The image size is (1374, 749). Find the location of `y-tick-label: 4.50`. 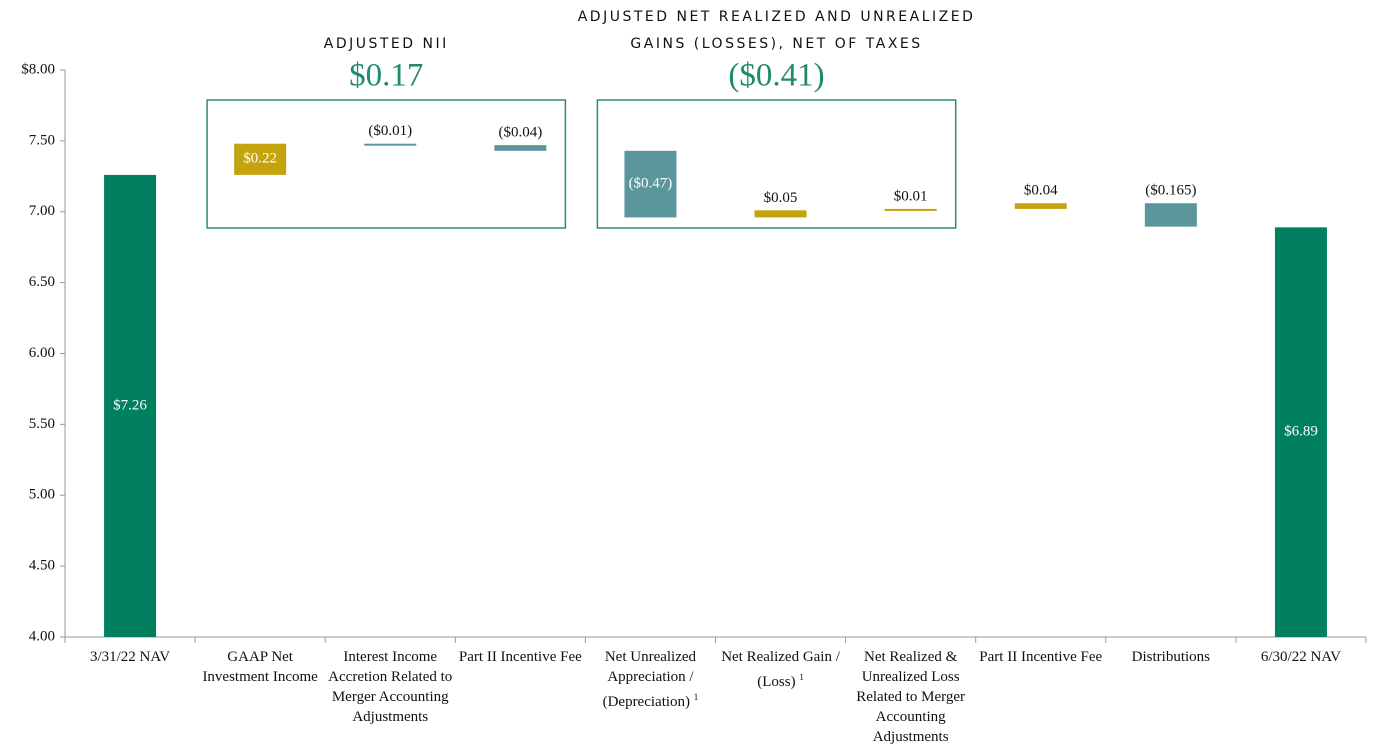

y-tick-label: 4.50 is located at coordinates (42, 566).